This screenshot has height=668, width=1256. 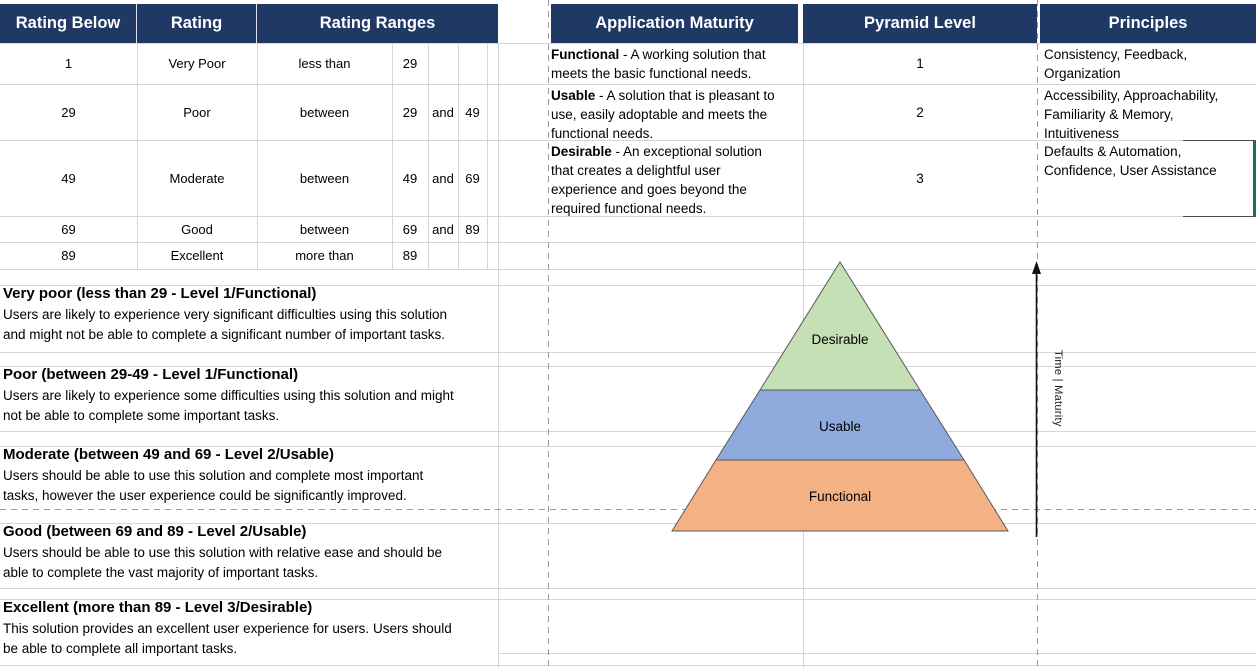 I want to click on rating-table-header: Rating Below Rating Rating Ranges, so click(x=249, y=23).